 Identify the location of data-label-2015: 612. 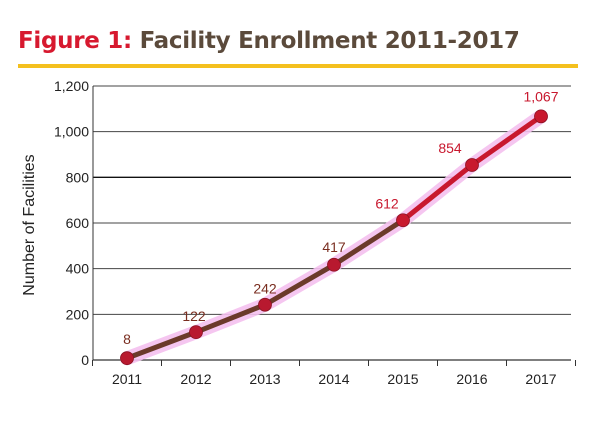
(387, 203).